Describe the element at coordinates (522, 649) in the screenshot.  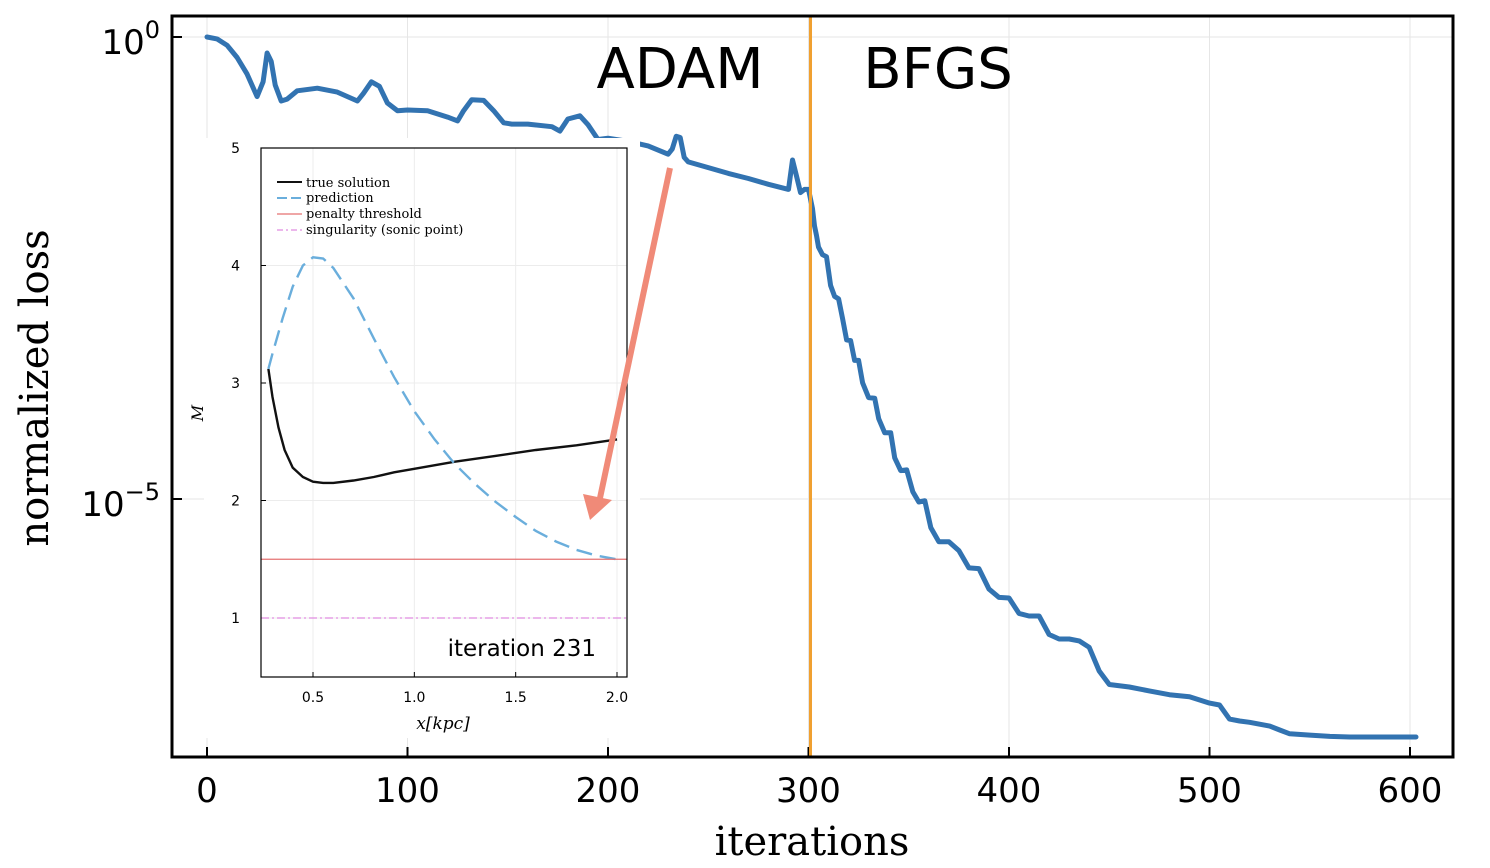
I see `inset-iteration-annotation: iteration 231` at that location.